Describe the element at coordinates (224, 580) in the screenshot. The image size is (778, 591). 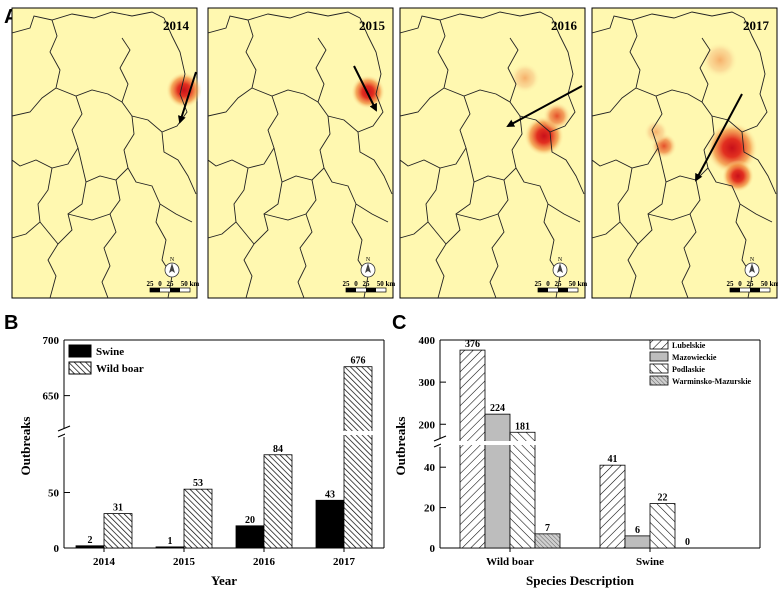
I see `b-xlabel: Year` at that location.